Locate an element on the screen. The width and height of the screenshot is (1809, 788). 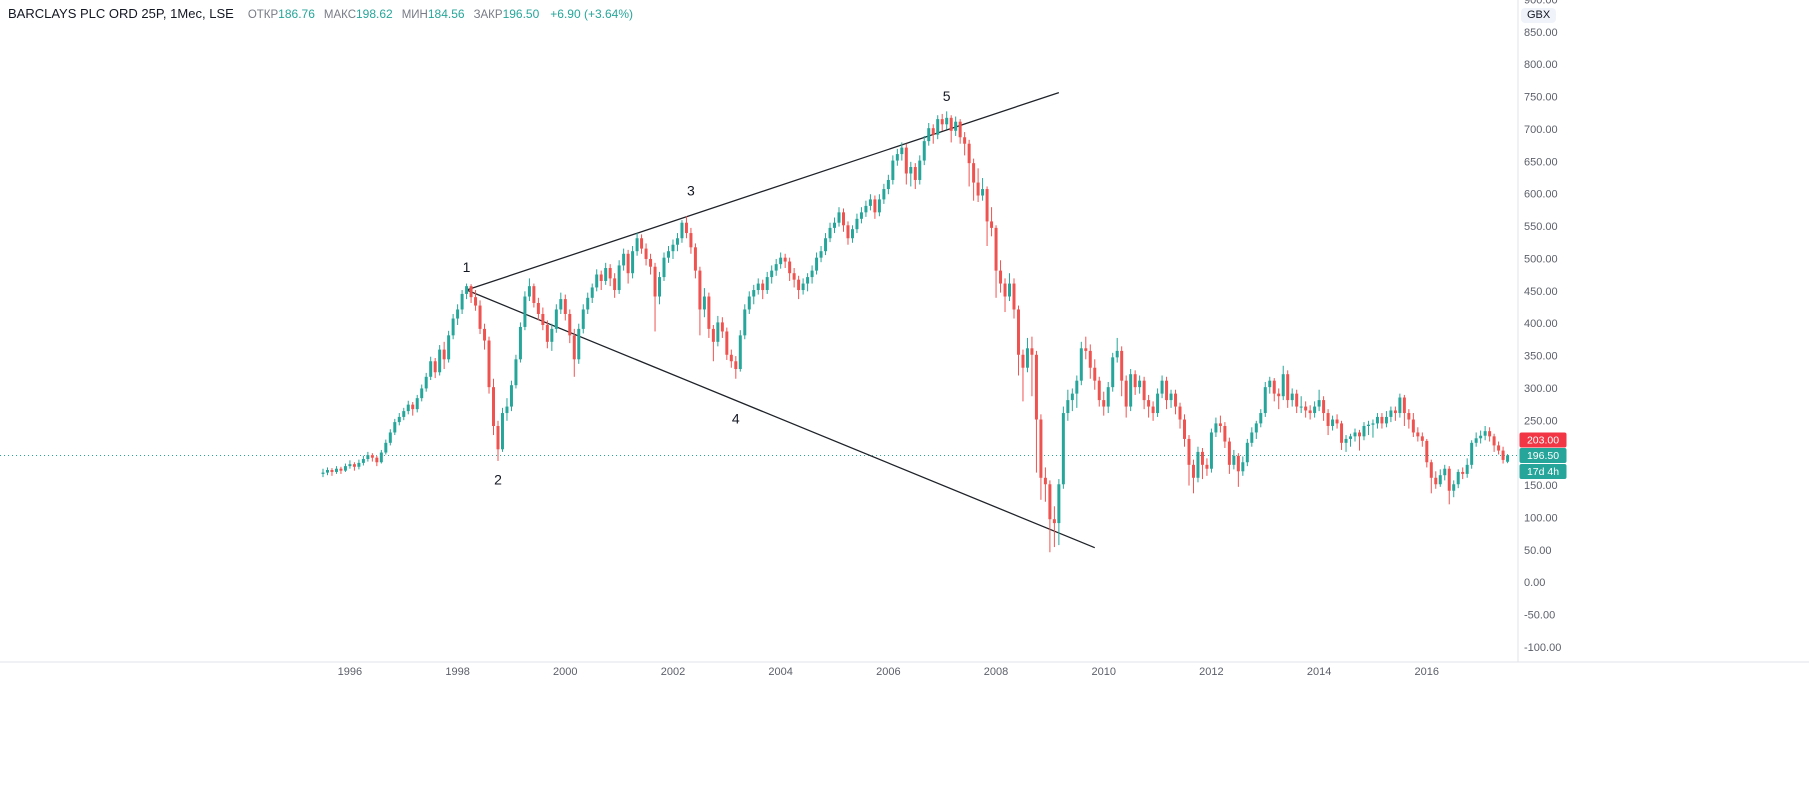
legend-high-value: 198.62 is located at coordinates (374, 14).